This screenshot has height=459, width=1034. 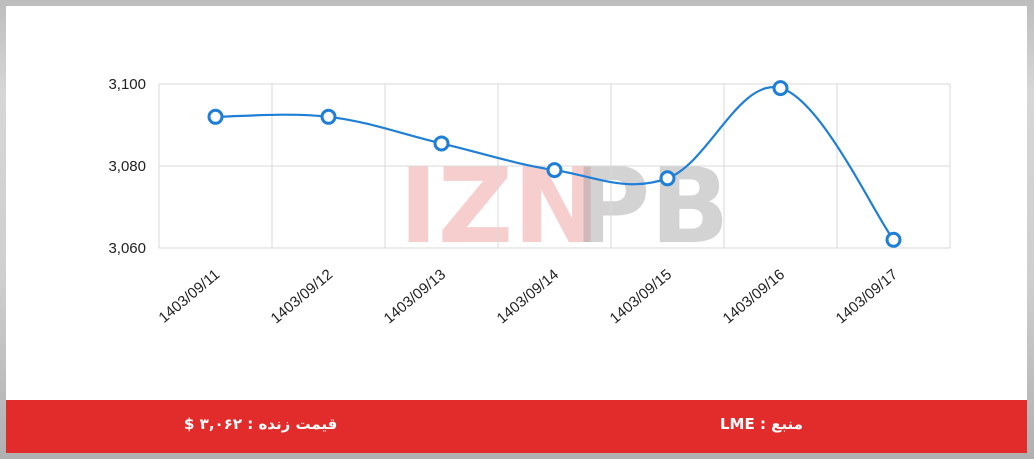 What do you see at coordinates (302, 296) in the screenshot?
I see `x-tick-label: 1403/09/12` at bounding box center [302, 296].